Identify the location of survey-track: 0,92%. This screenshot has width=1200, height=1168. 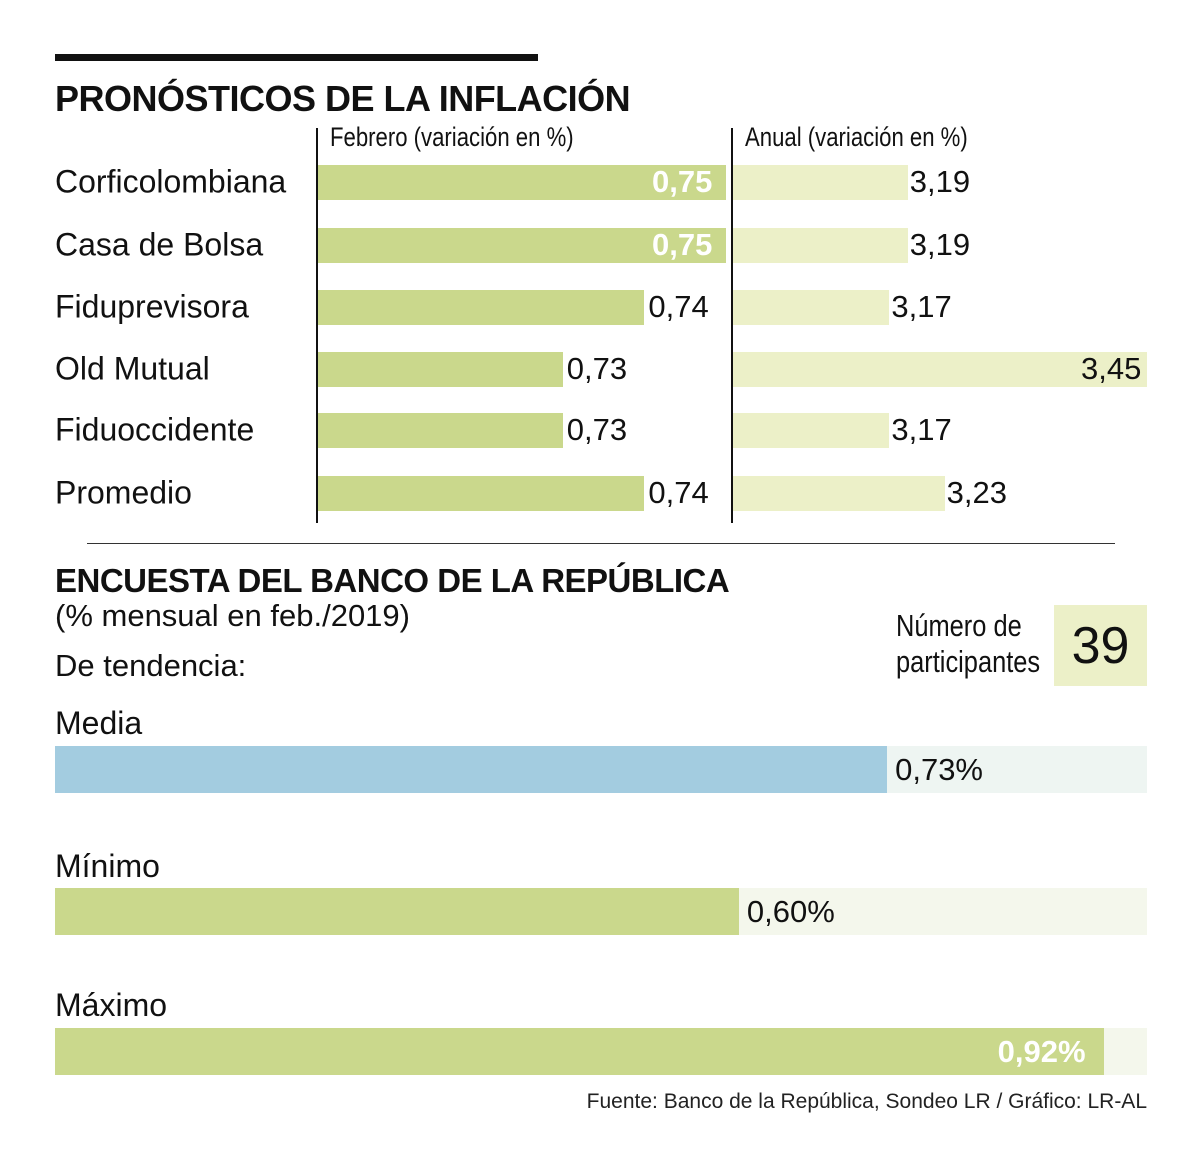
(601, 1051).